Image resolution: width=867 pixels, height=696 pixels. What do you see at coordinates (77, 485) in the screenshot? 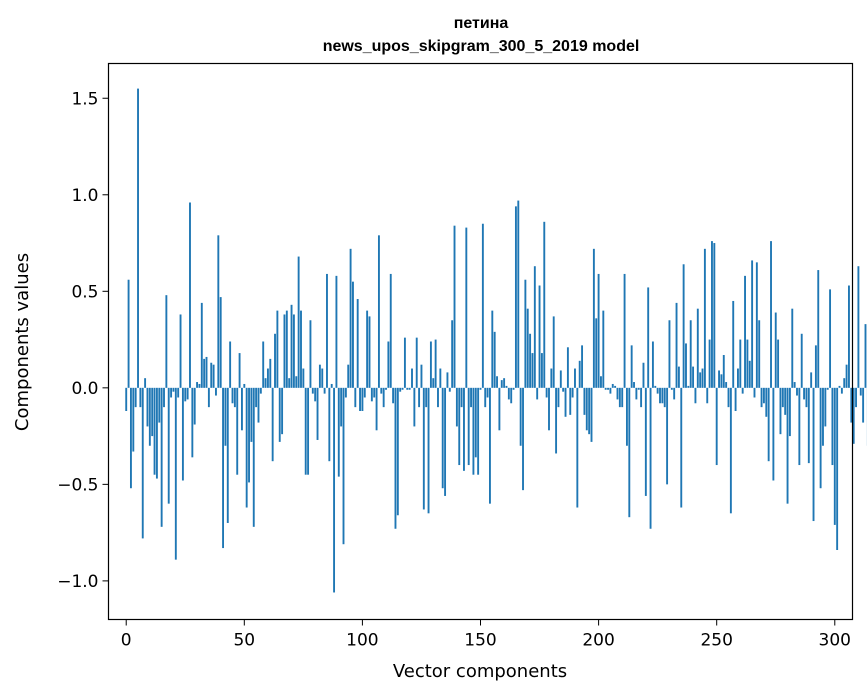
I see `y-tick-label: −0.5` at bounding box center [77, 485].